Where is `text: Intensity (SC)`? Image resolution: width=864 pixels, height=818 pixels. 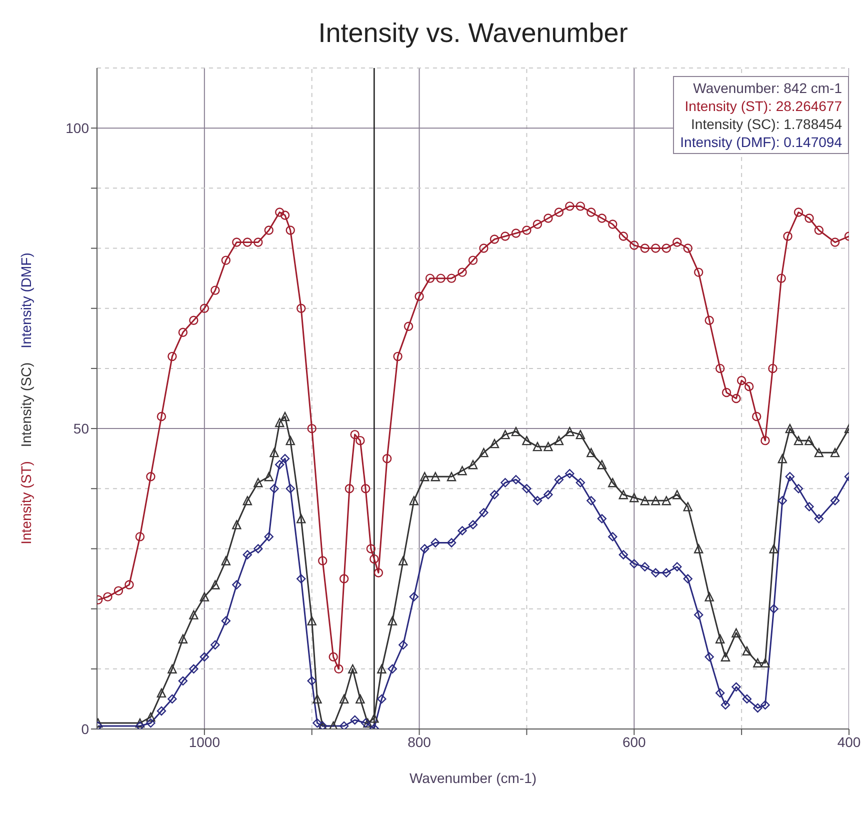
text: Intensity (SC) is located at coordinates (26, 405).